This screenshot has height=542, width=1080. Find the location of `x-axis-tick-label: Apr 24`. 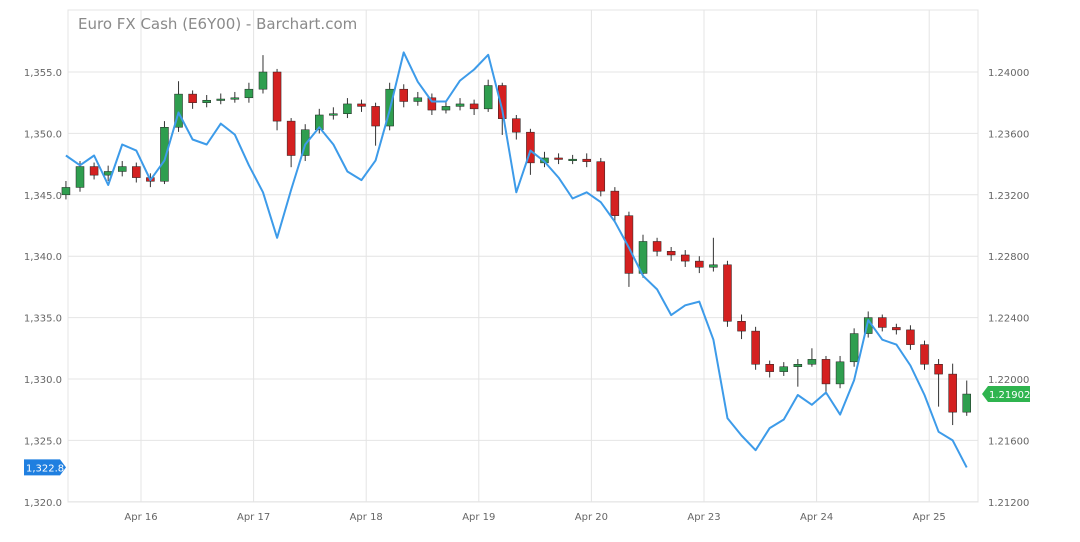

x-axis-tick-label: Apr 24 is located at coordinates (816, 517).